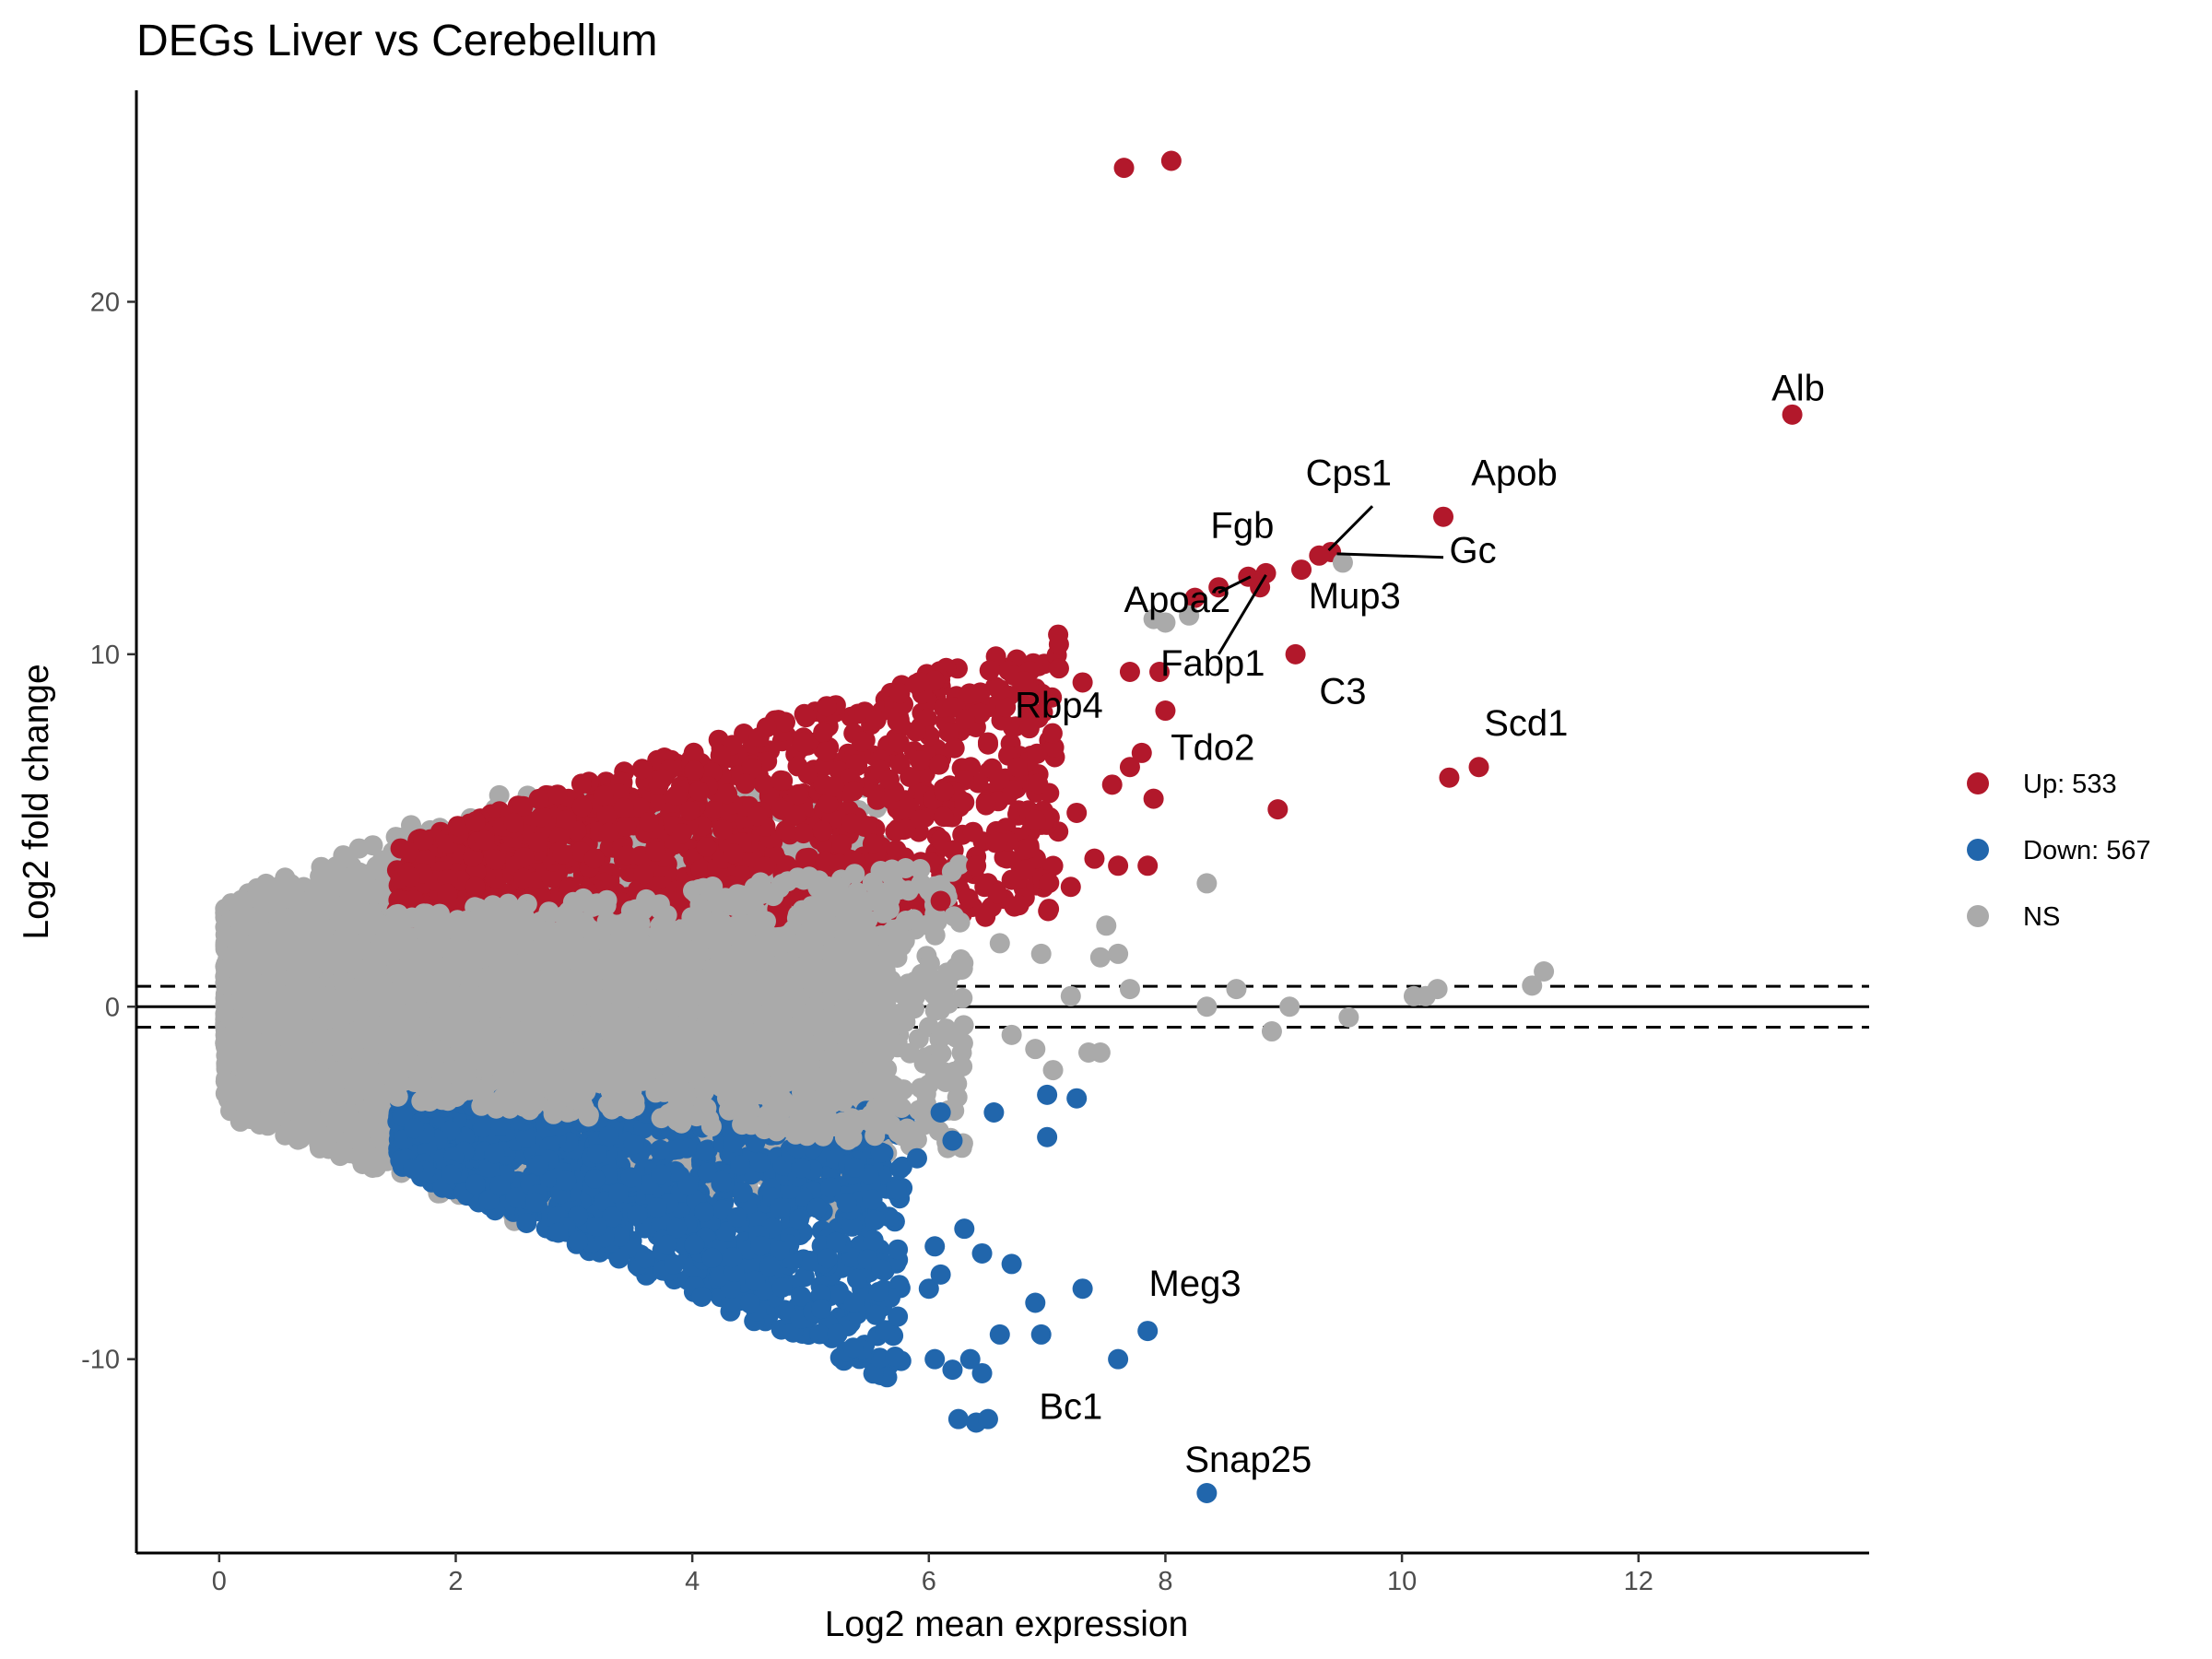  Describe the element at coordinates (397, 41) in the screenshot. I see `chart-title: DEGs Liver vs Cerebellum` at that location.